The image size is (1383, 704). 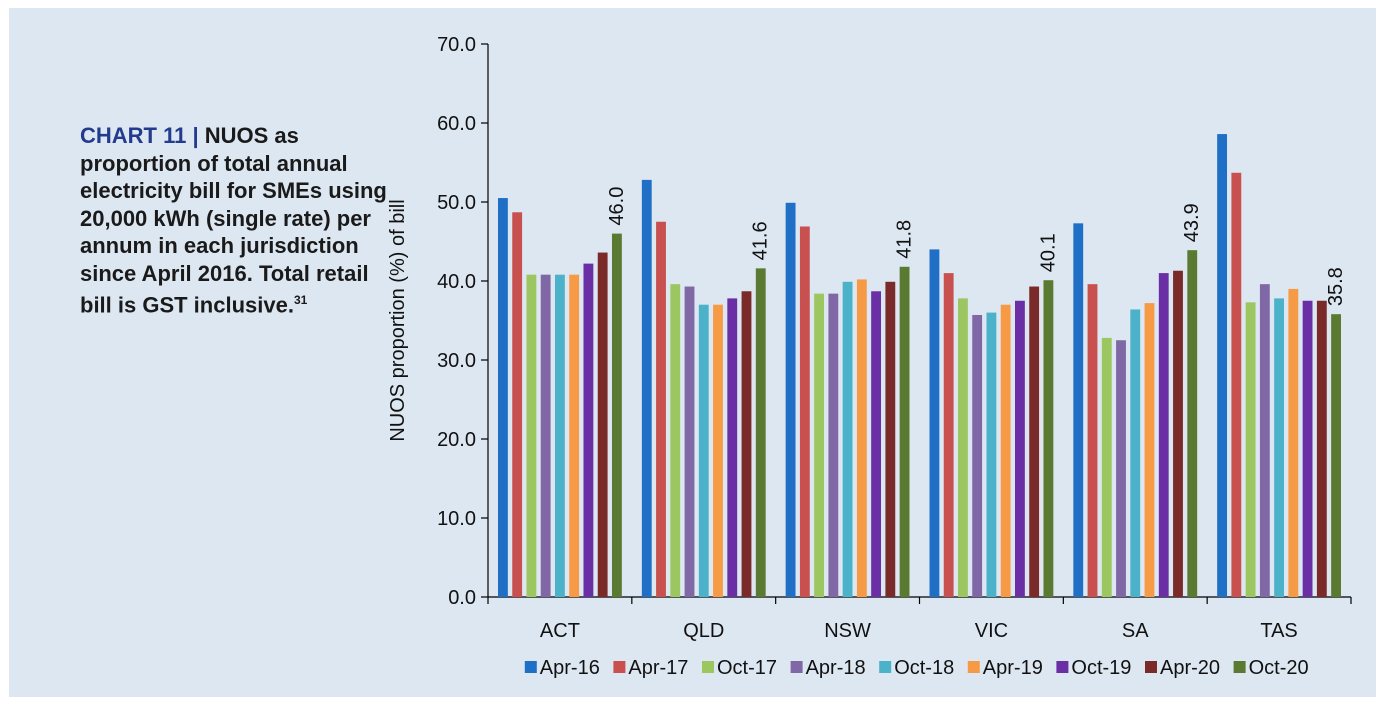 What do you see at coordinates (1278, 631) in the screenshot?
I see `x-tick-label: TAS` at bounding box center [1278, 631].